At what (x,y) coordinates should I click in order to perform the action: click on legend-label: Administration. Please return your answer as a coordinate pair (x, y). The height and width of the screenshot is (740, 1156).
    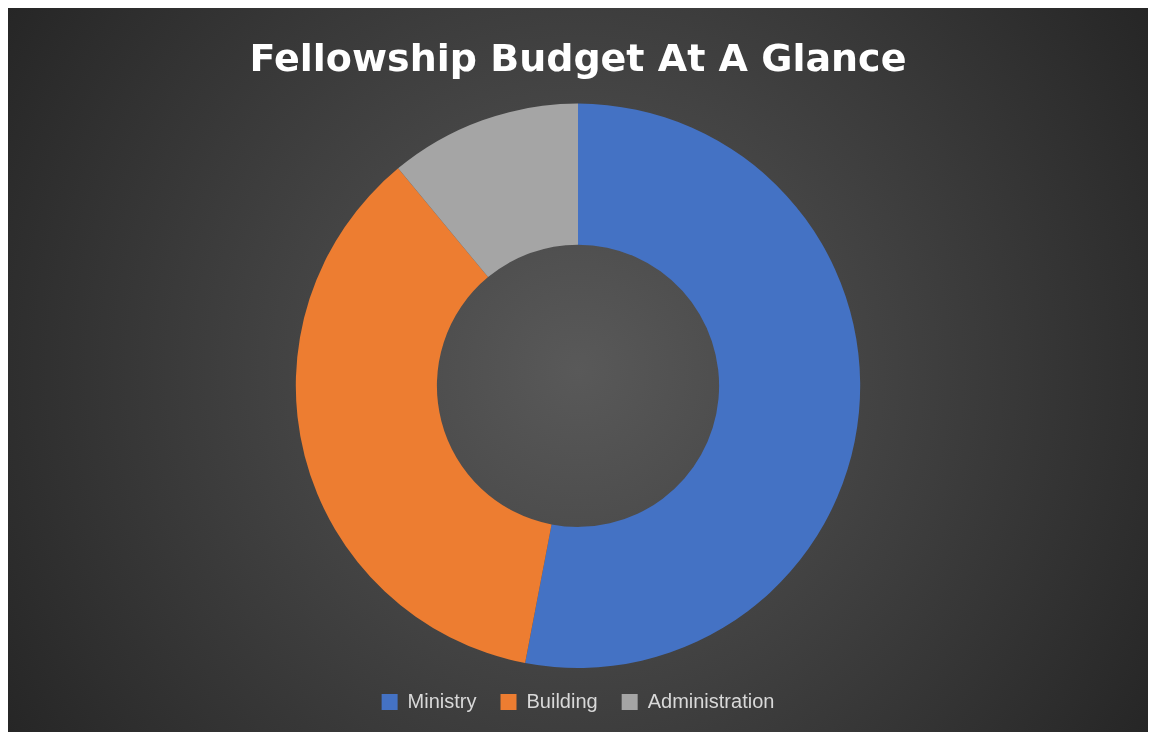
    Looking at the image, I should click on (711, 700).